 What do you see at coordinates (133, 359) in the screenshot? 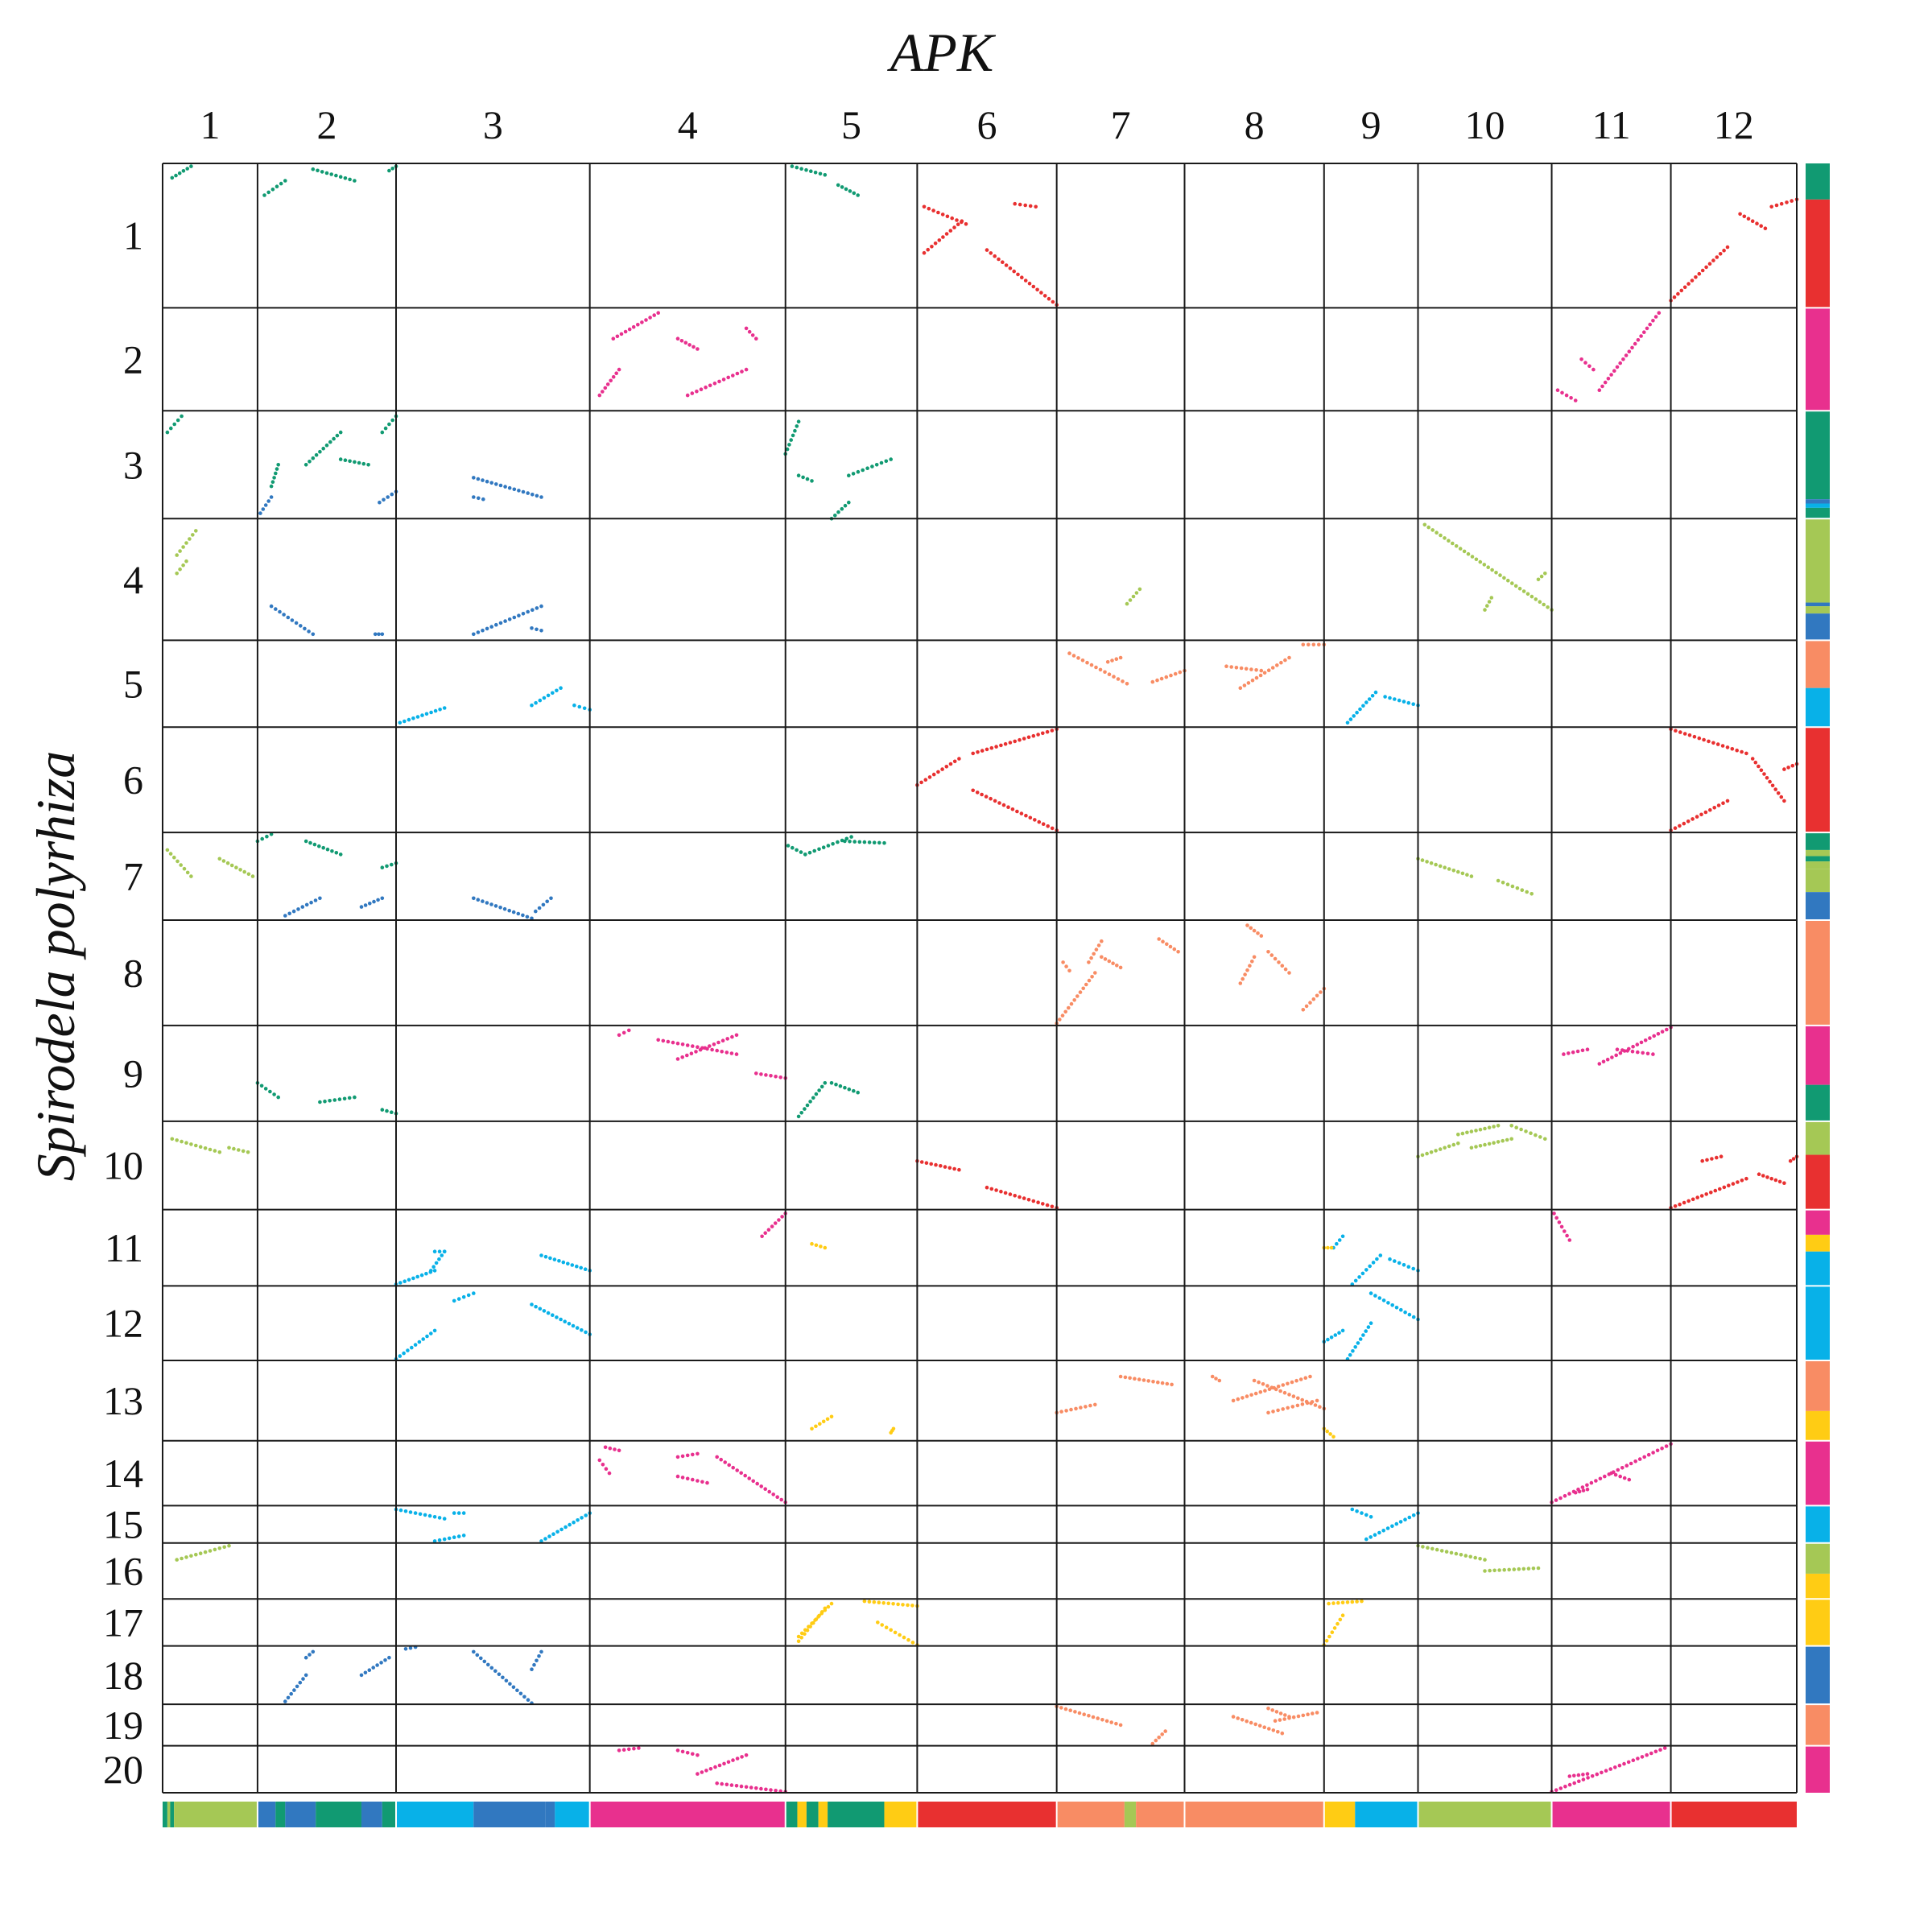
I see `y-chromosome-label: 2` at bounding box center [133, 359].